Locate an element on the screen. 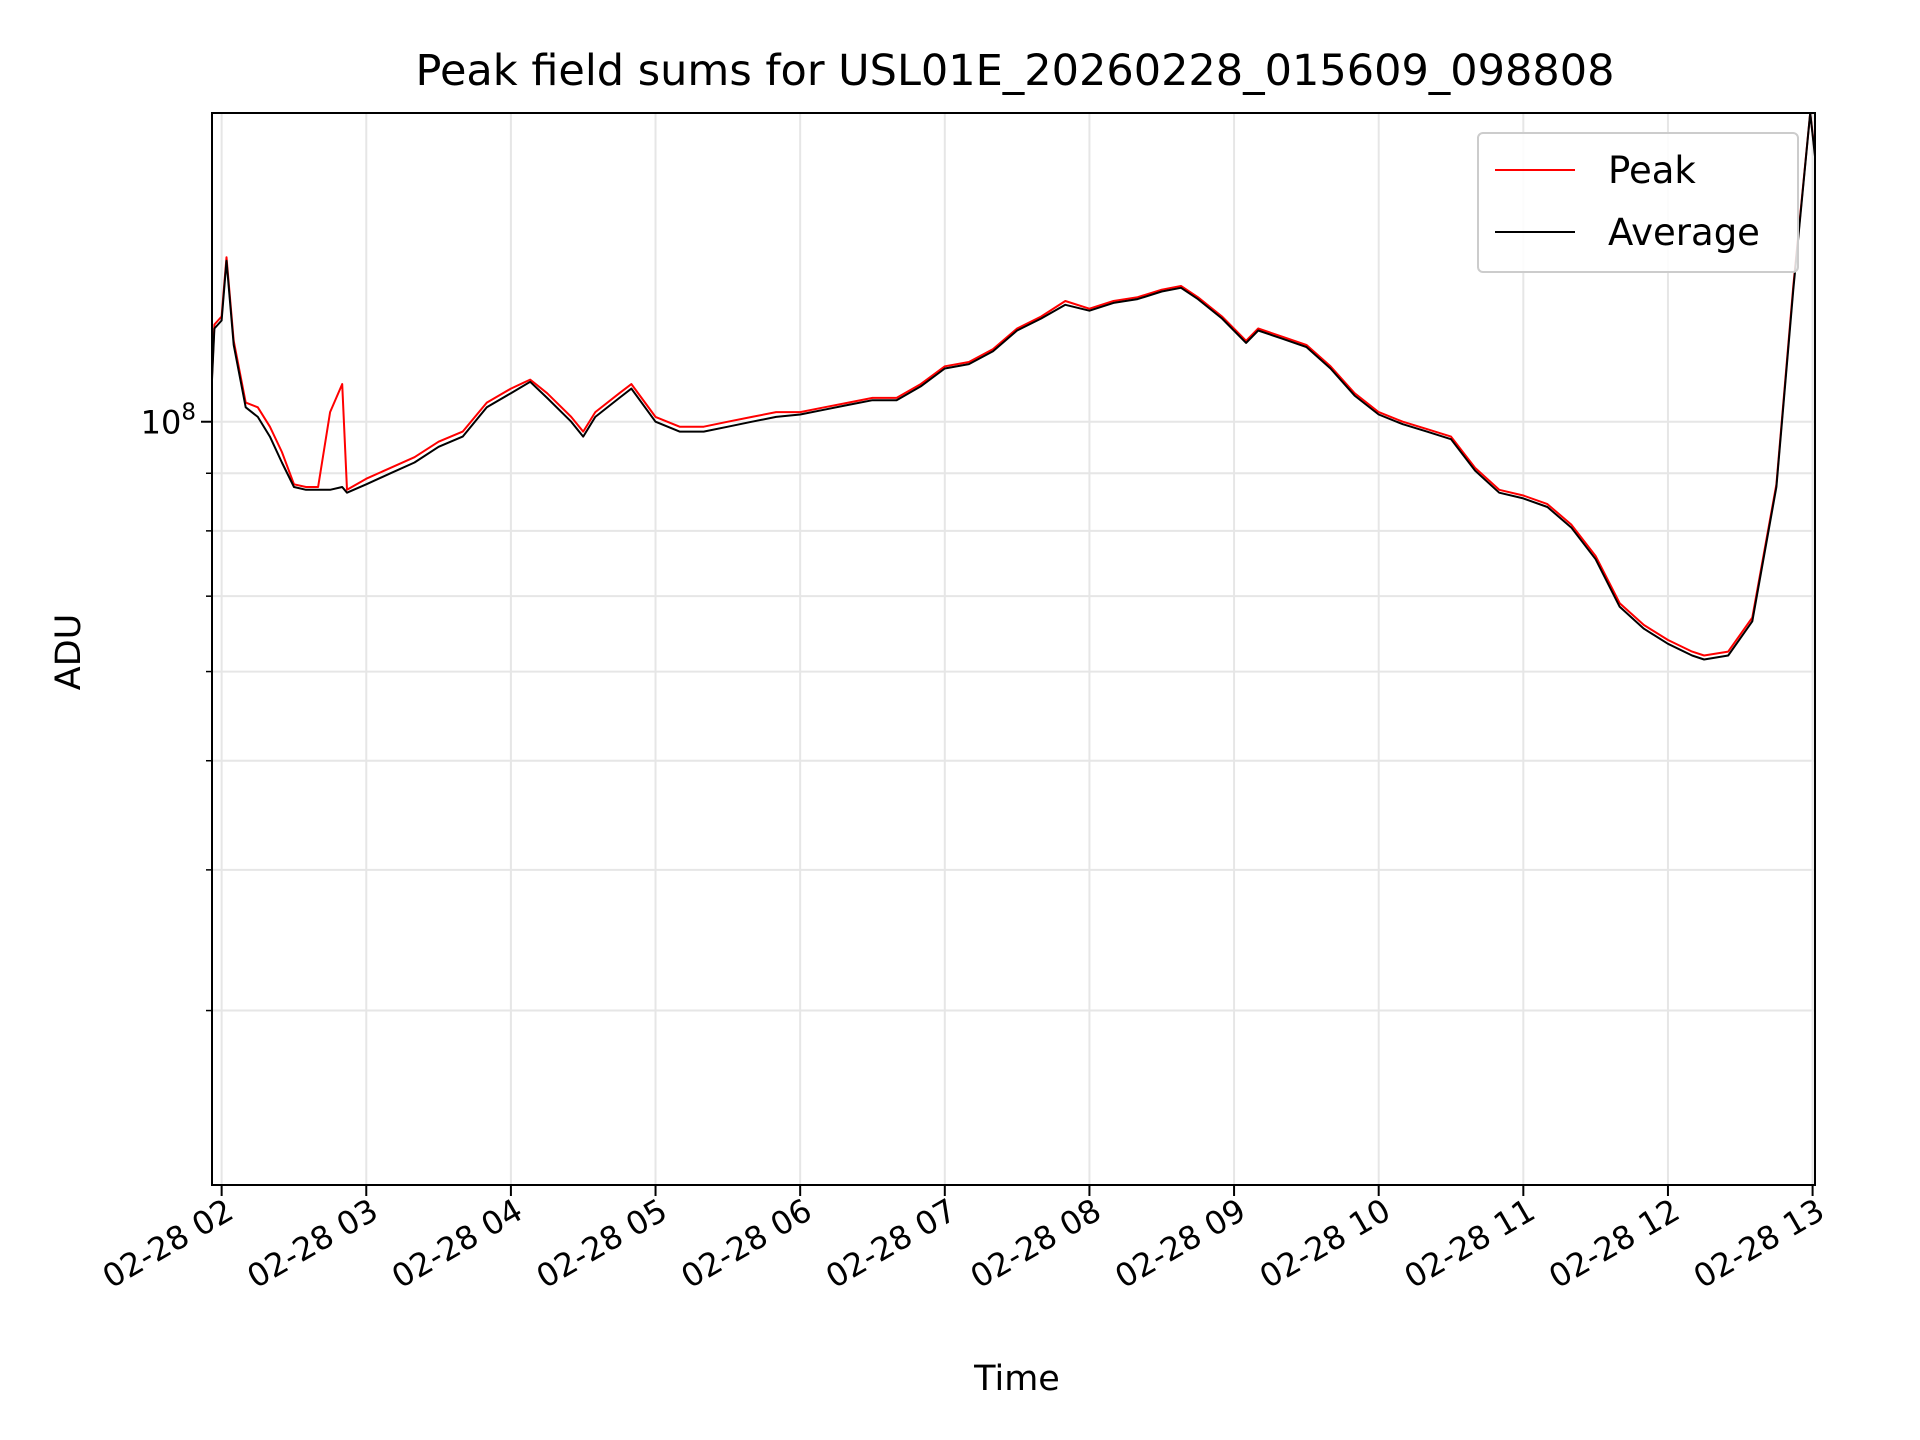 The image size is (1920, 1440). legend-label-peak: Peak is located at coordinates (1652, 170).